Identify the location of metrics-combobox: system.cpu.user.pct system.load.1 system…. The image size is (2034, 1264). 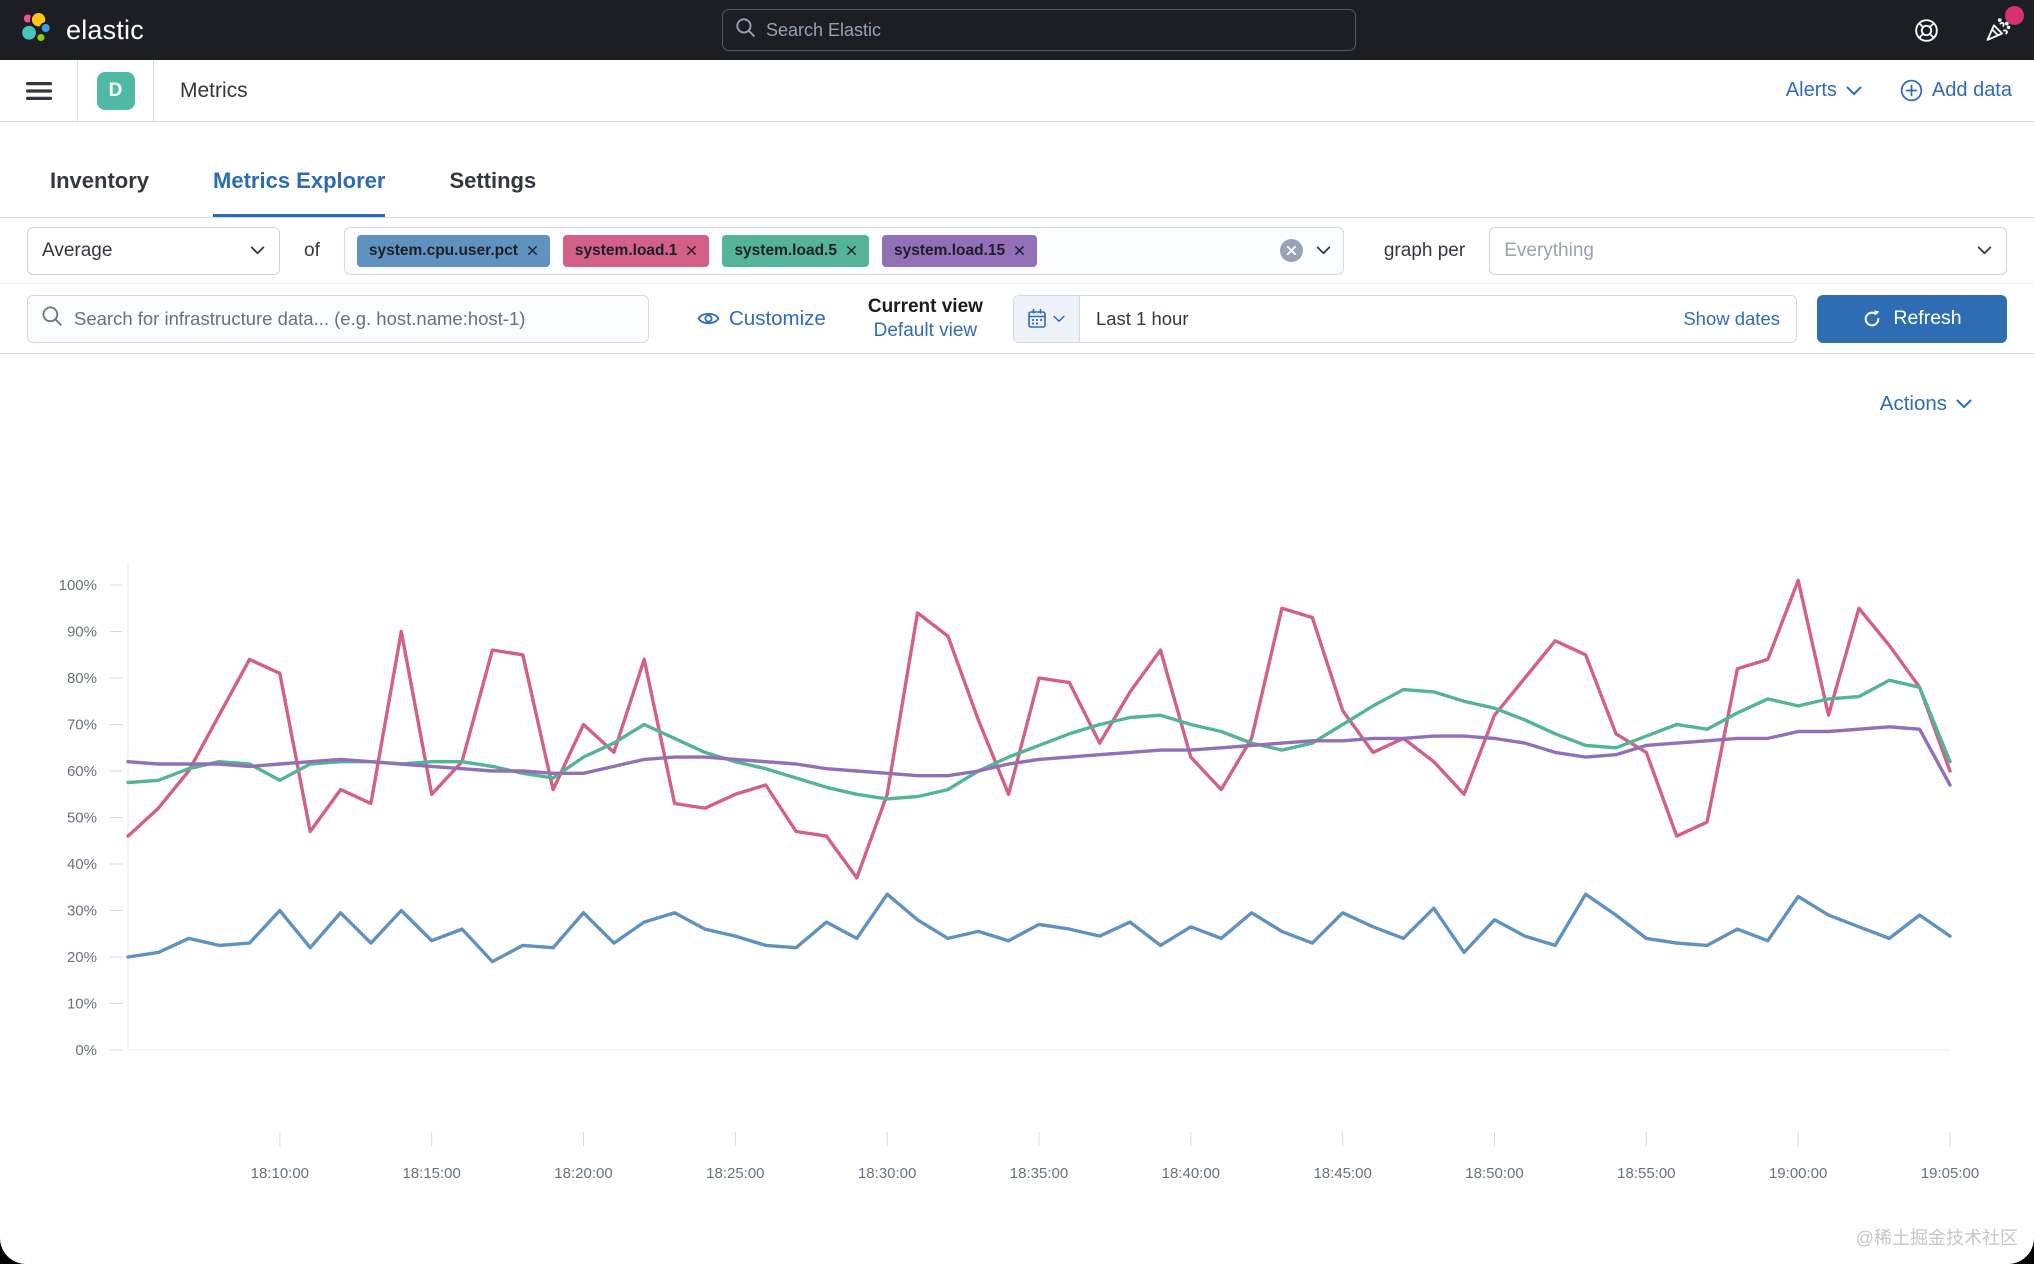
(843, 250).